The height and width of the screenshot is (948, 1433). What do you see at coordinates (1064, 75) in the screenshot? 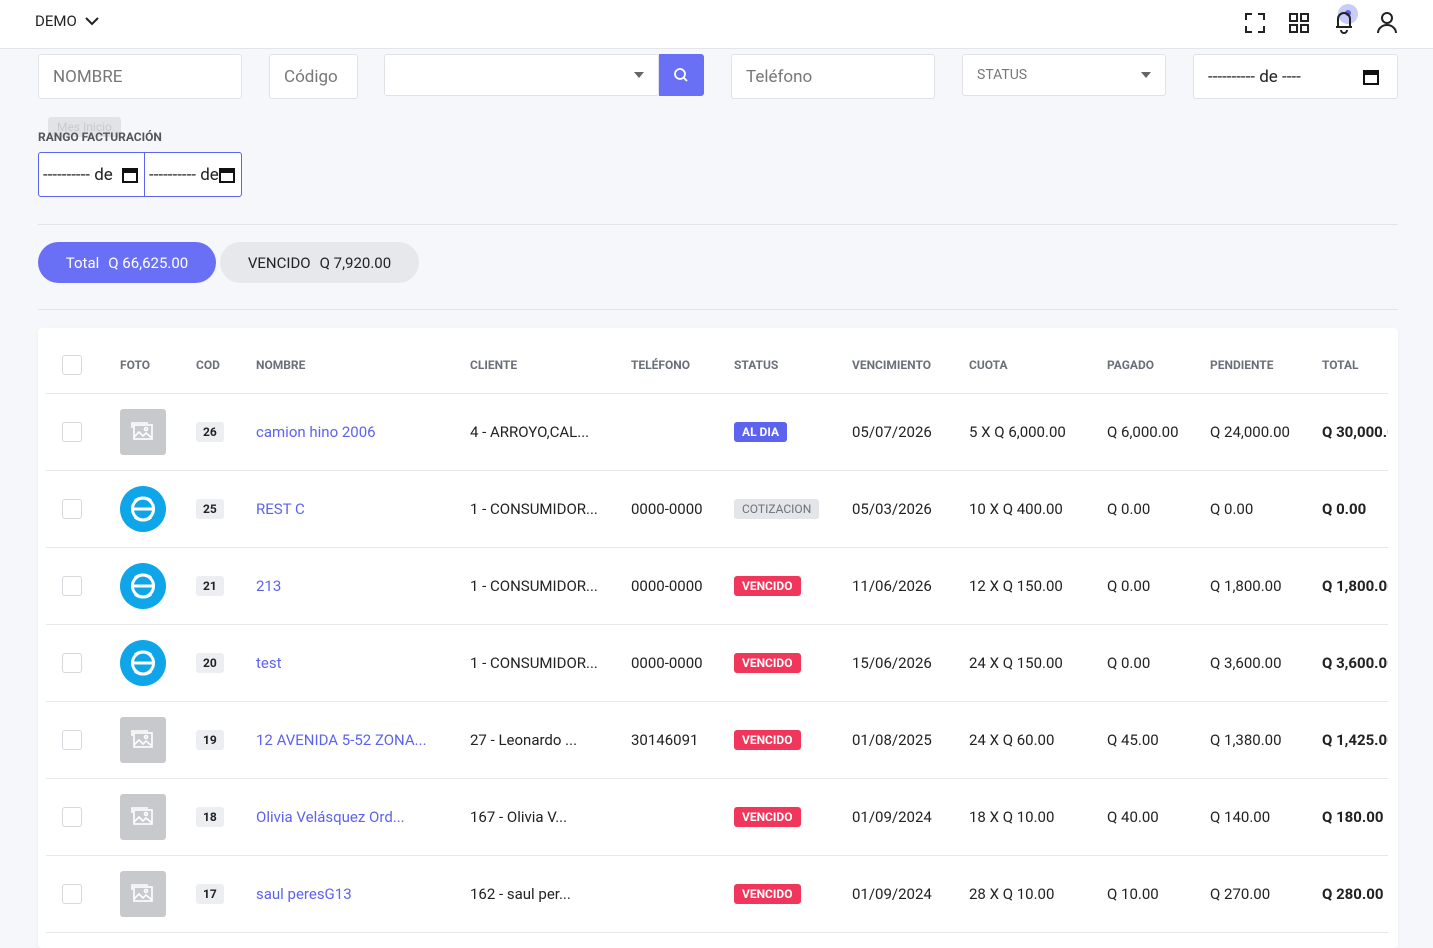
I see `status-select: STATUS` at bounding box center [1064, 75].